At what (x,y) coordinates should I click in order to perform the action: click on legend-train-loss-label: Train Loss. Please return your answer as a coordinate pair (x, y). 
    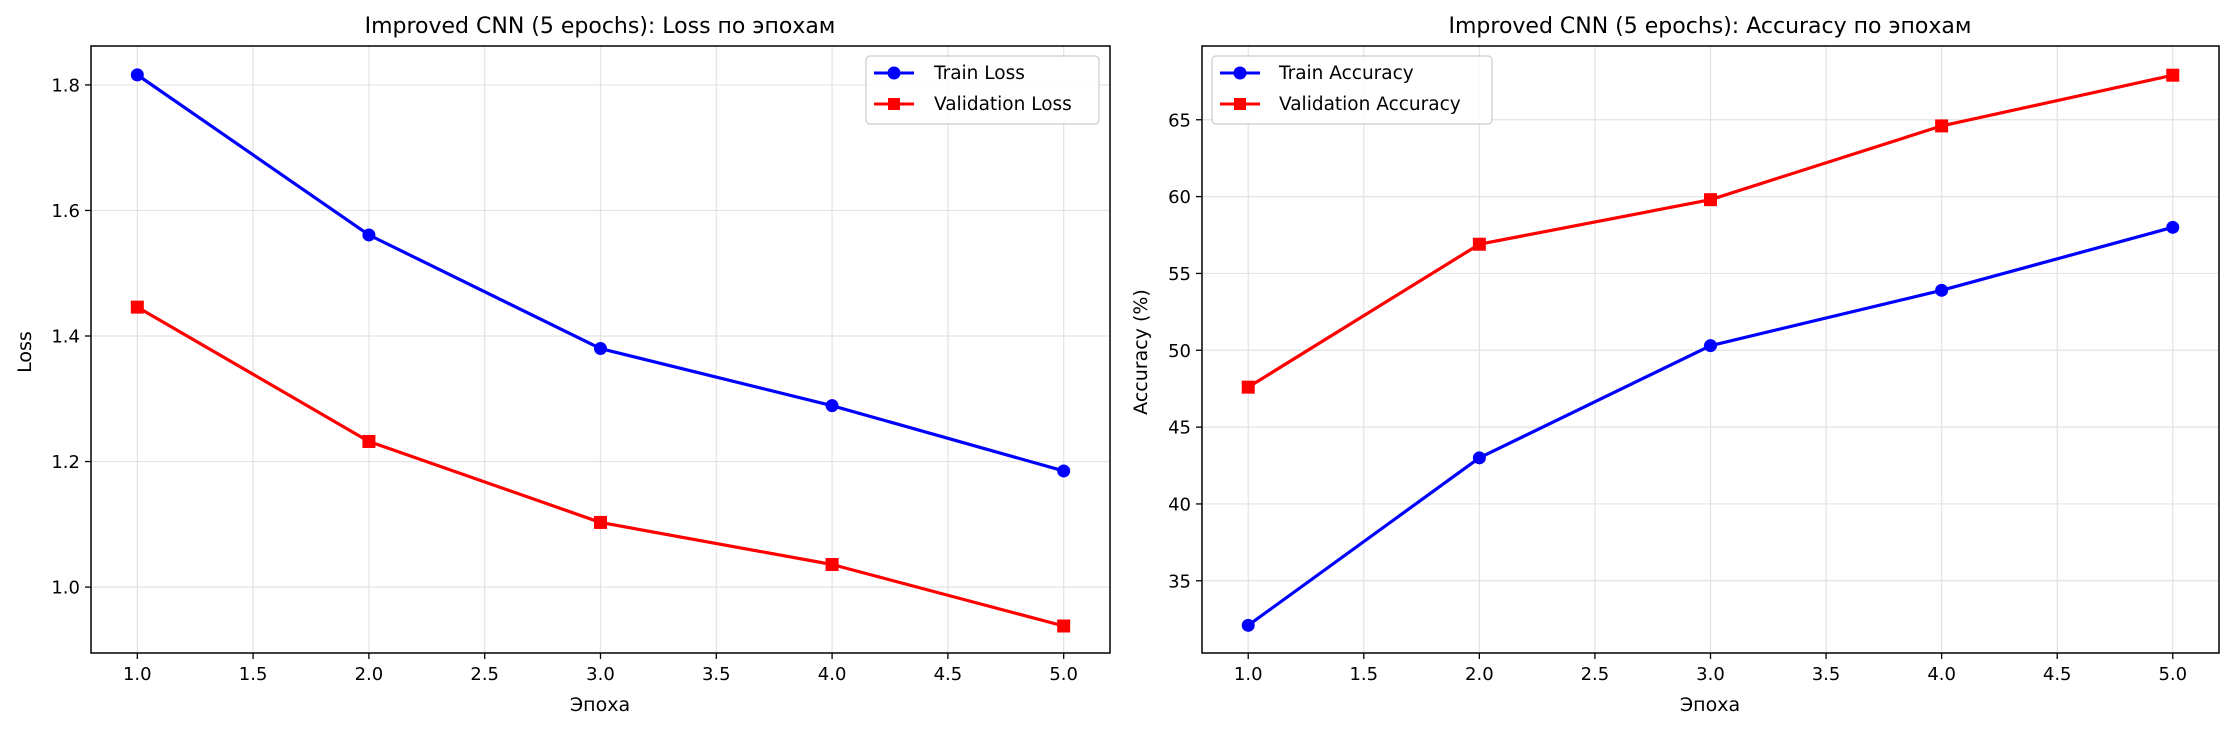
    Looking at the image, I should click on (979, 73).